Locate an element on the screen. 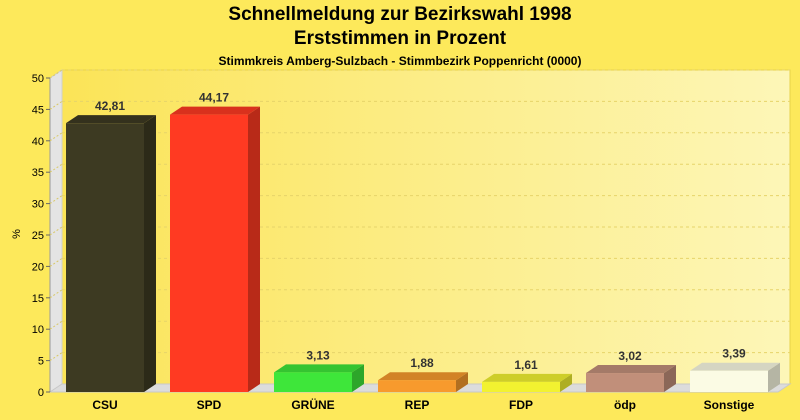 The width and height of the screenshot is (800, 420). x-tick-label: GRÜNE is located at coordinates (312, 404).